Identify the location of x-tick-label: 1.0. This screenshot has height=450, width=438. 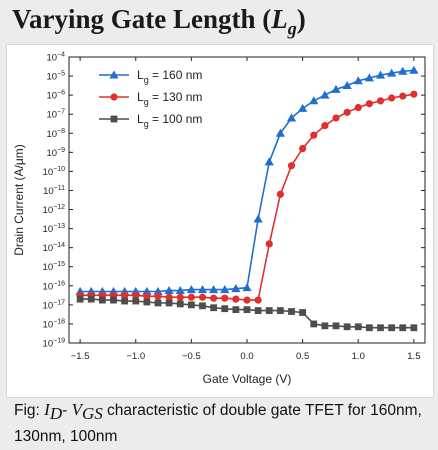
(358, 356).